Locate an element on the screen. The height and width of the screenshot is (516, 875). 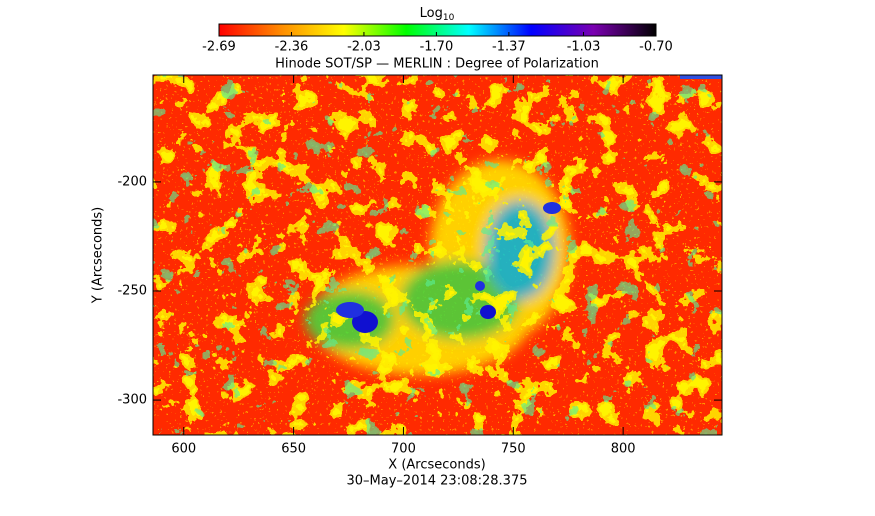
colorbar-tick-label: -0.70 is located at coordinates (656, 47).